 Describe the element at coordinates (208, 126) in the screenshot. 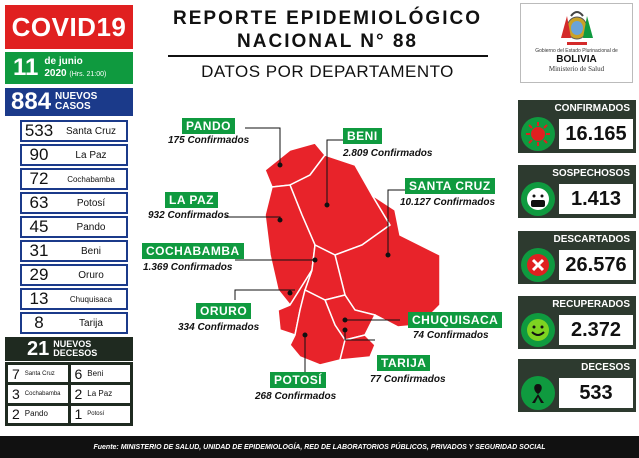

I see `label-pando: PANDO` at that location.